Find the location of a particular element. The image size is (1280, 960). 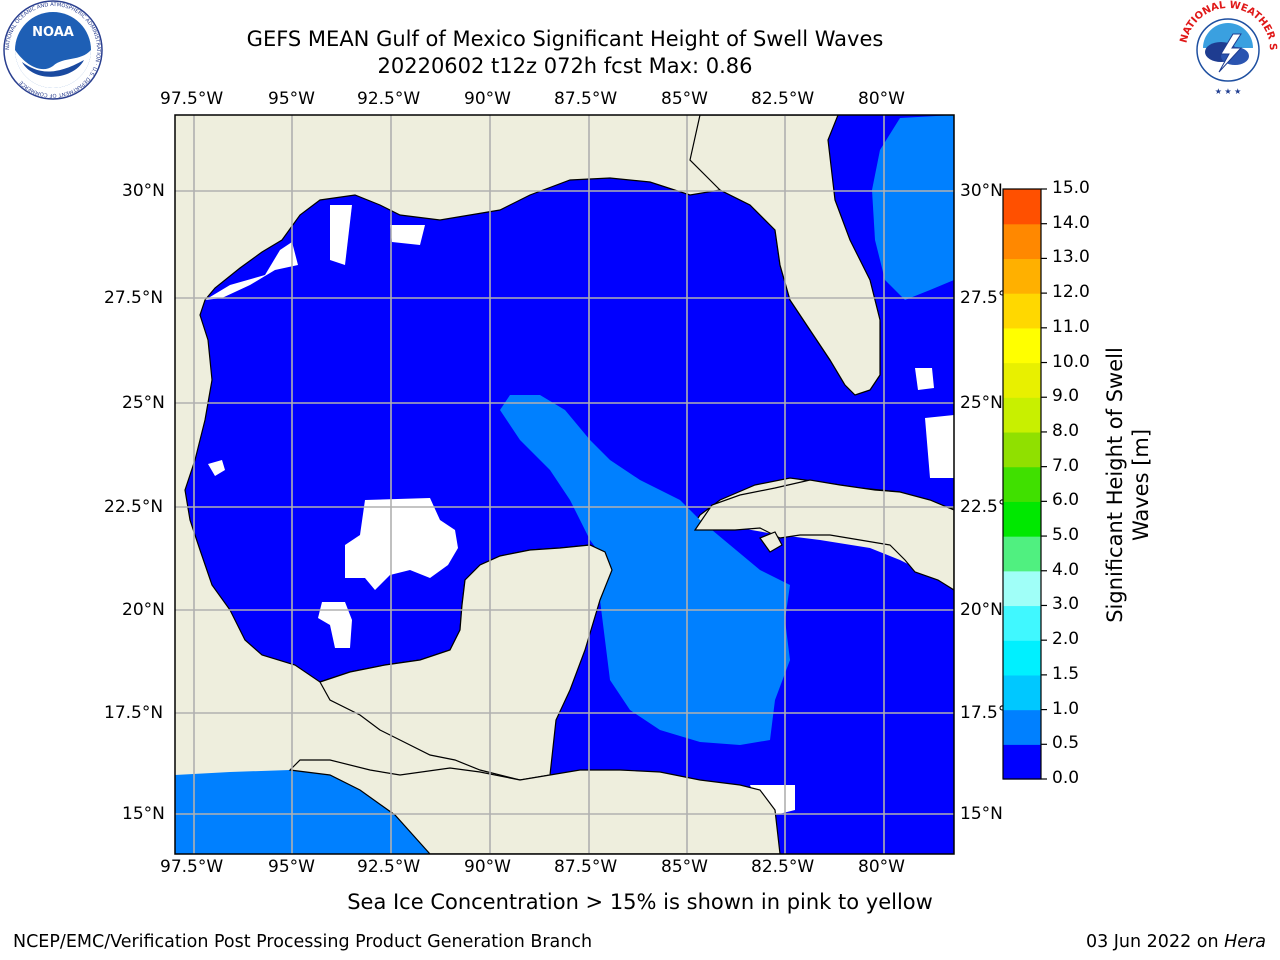

lon-label-top: 87.5°W is located at coordinates (586, 99).